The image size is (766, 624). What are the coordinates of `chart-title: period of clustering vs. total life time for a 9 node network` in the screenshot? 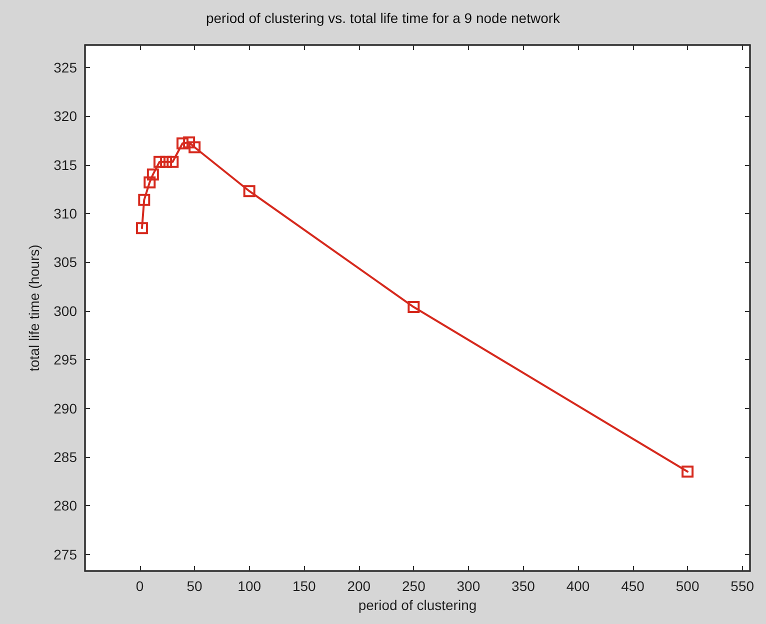 It's located at (384, 18).